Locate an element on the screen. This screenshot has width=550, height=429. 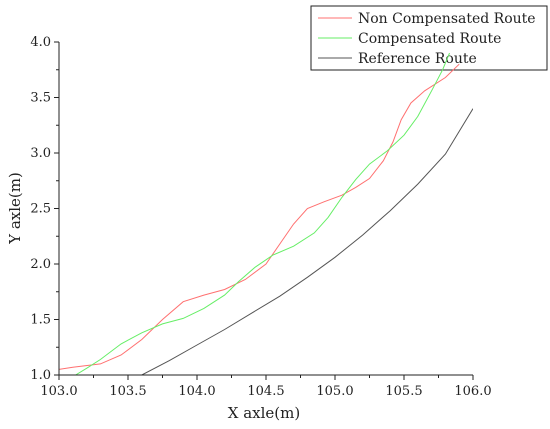
y-tick-label: 1.0 is located at coordinates (40, 375).